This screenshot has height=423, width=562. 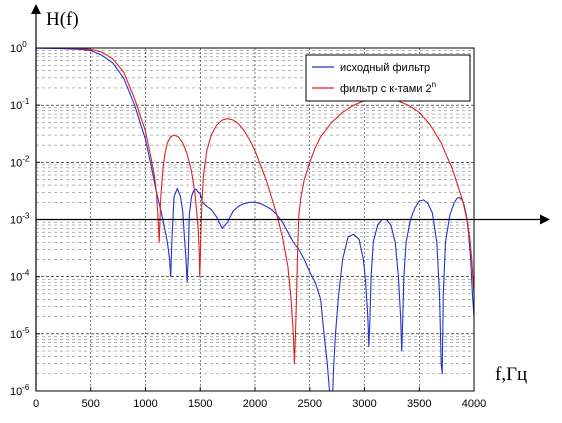 I want to click on y-tick-exponent: -6, so click(x=26, y=387).